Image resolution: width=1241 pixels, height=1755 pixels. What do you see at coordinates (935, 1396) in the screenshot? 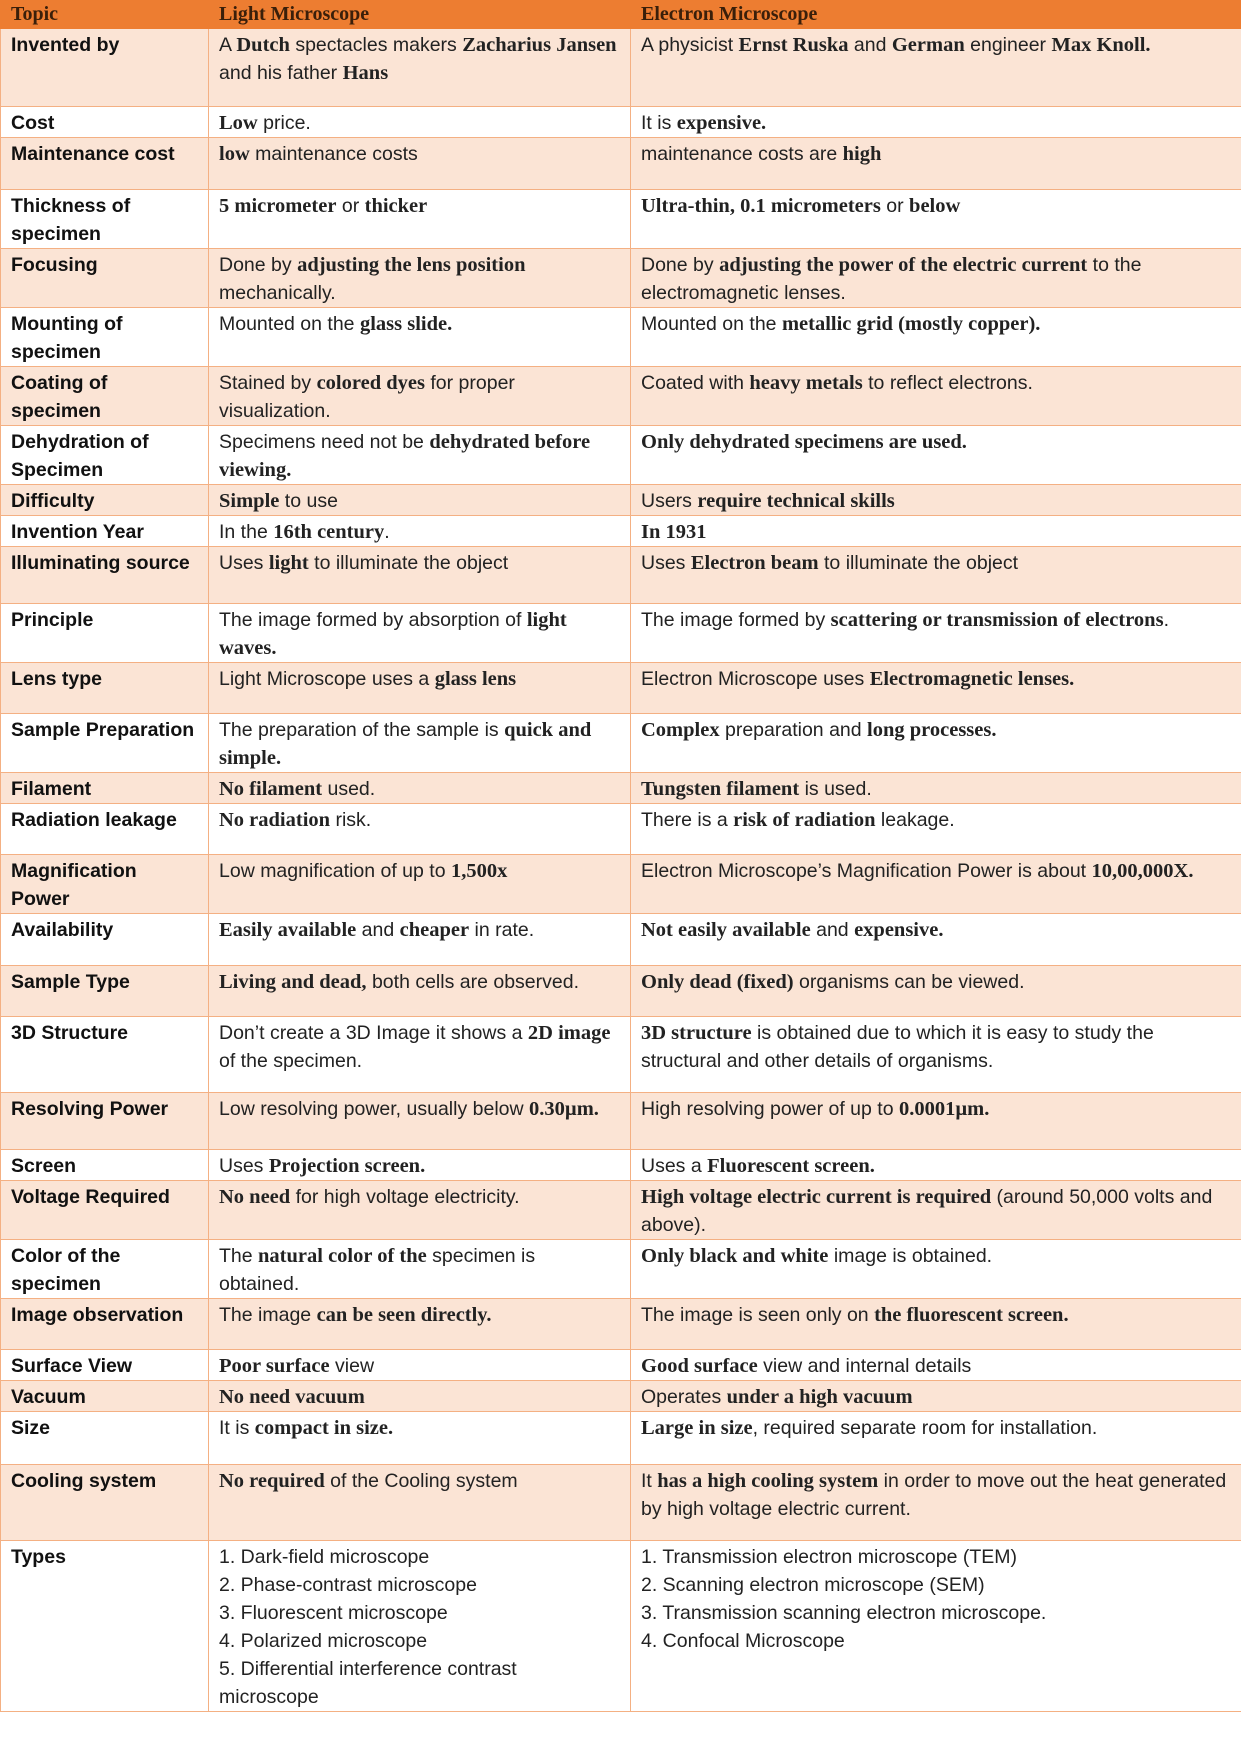
I see `electron-microscope-cell: Operates under a high vacuum` at bounding box center [935, 1396].